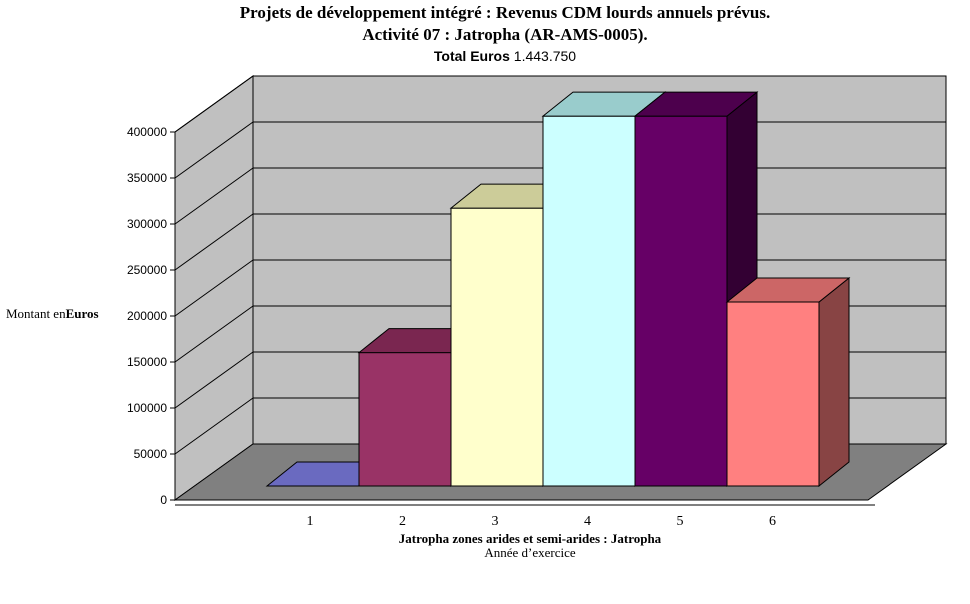 This screenshot has width=970, height=604. I want to click on y-tick-label: 150000, so click(147, 362).